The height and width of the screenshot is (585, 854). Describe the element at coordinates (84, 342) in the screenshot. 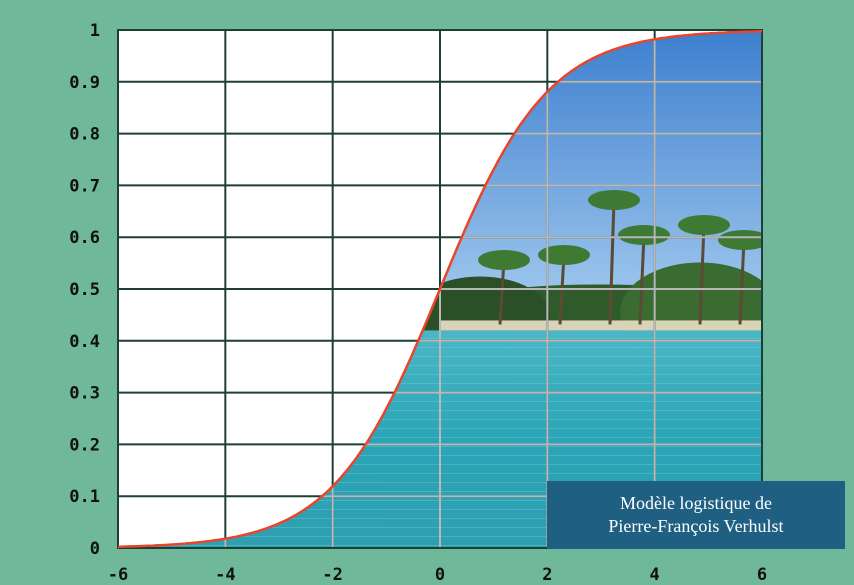

I see `y-tick-label: 0.4` at that location.